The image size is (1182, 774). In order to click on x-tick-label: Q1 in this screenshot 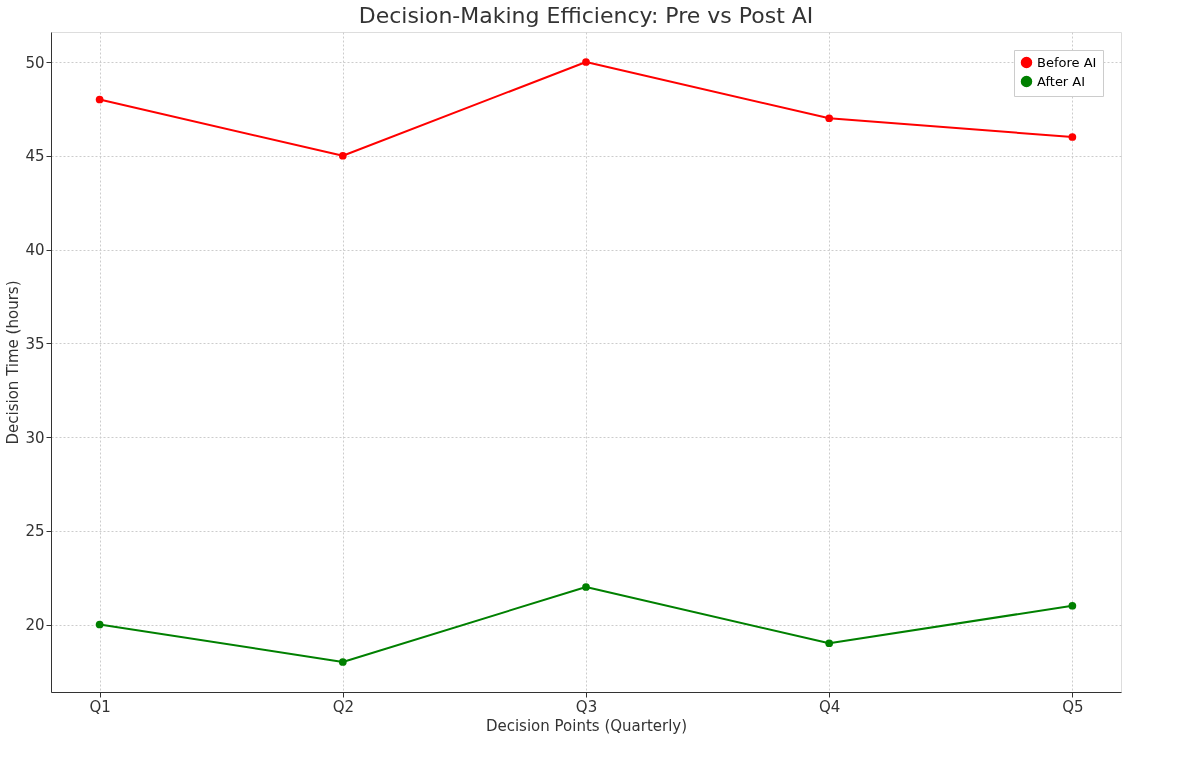, I will do `click(100, 706)`.